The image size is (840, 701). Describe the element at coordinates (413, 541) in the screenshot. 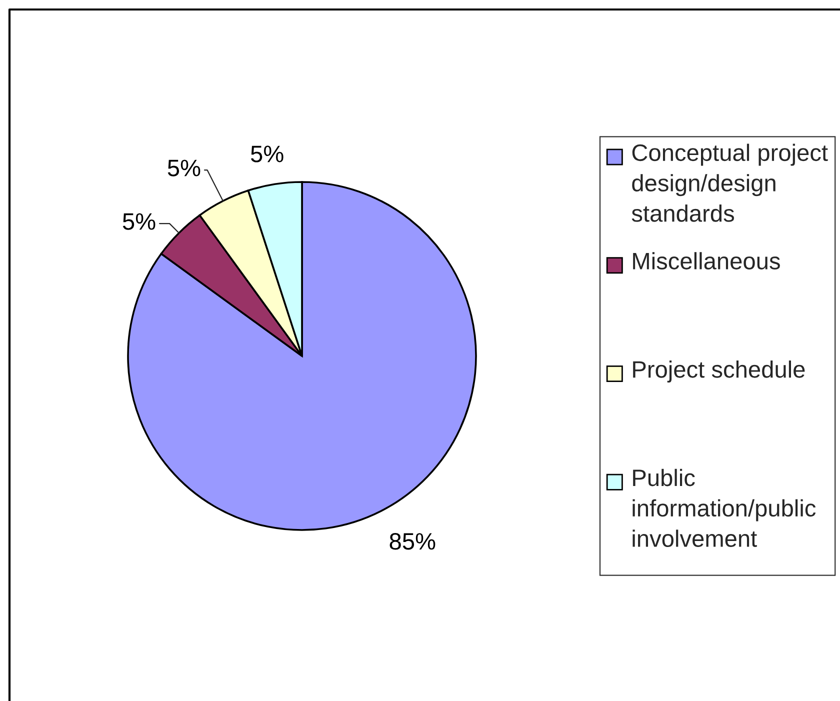

I see `data-label: 85%` at that location.